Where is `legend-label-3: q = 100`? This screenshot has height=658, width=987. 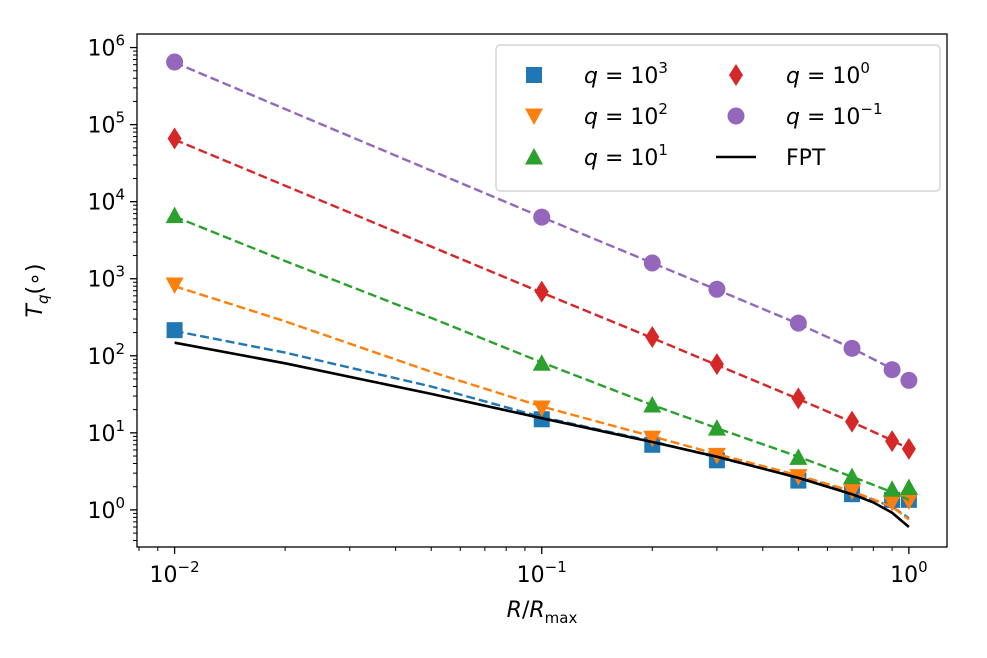
legend-label-3: q = 100 is located at coordinates (828, 74).